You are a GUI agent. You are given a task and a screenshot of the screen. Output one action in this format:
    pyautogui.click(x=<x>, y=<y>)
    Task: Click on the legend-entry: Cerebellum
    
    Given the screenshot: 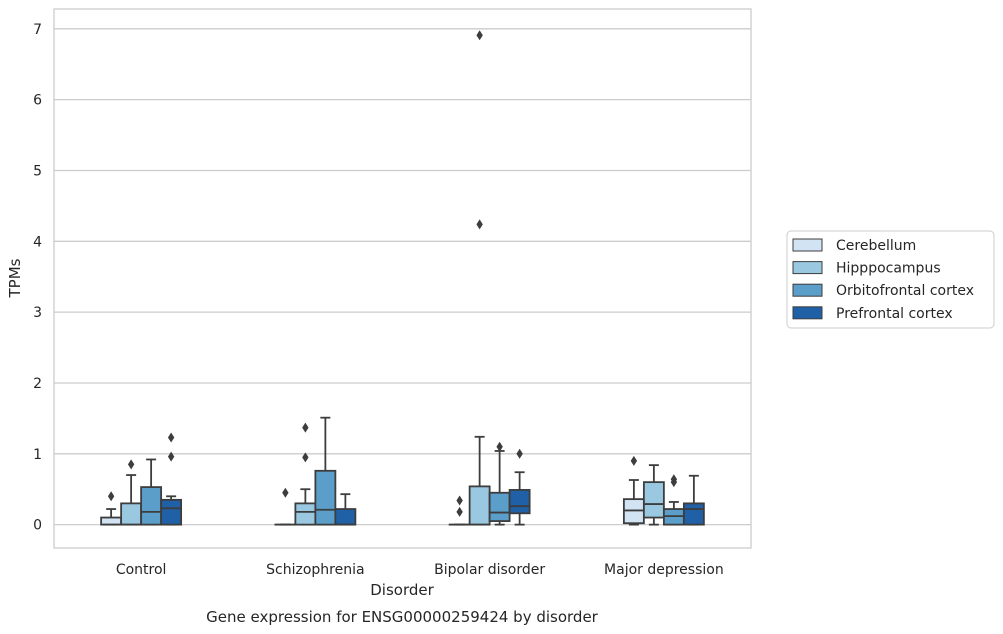 What is the action you would take?
    pyautogui.click(x=876, y=246)
    